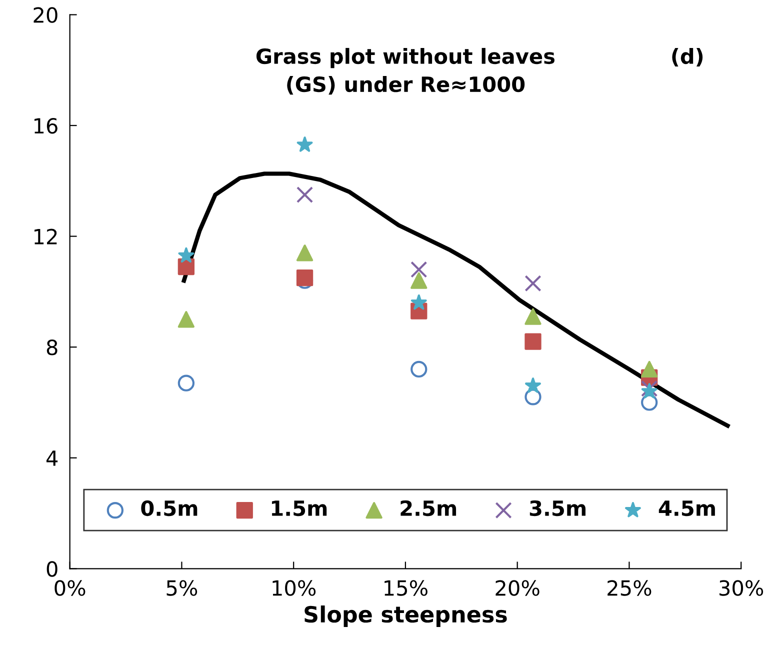 This screenshot has height=669, width=776. What do you see at coordinates (52, 569) in the screenshot?
I see `y-tick-label: 0` at bounding box center [52, 569].